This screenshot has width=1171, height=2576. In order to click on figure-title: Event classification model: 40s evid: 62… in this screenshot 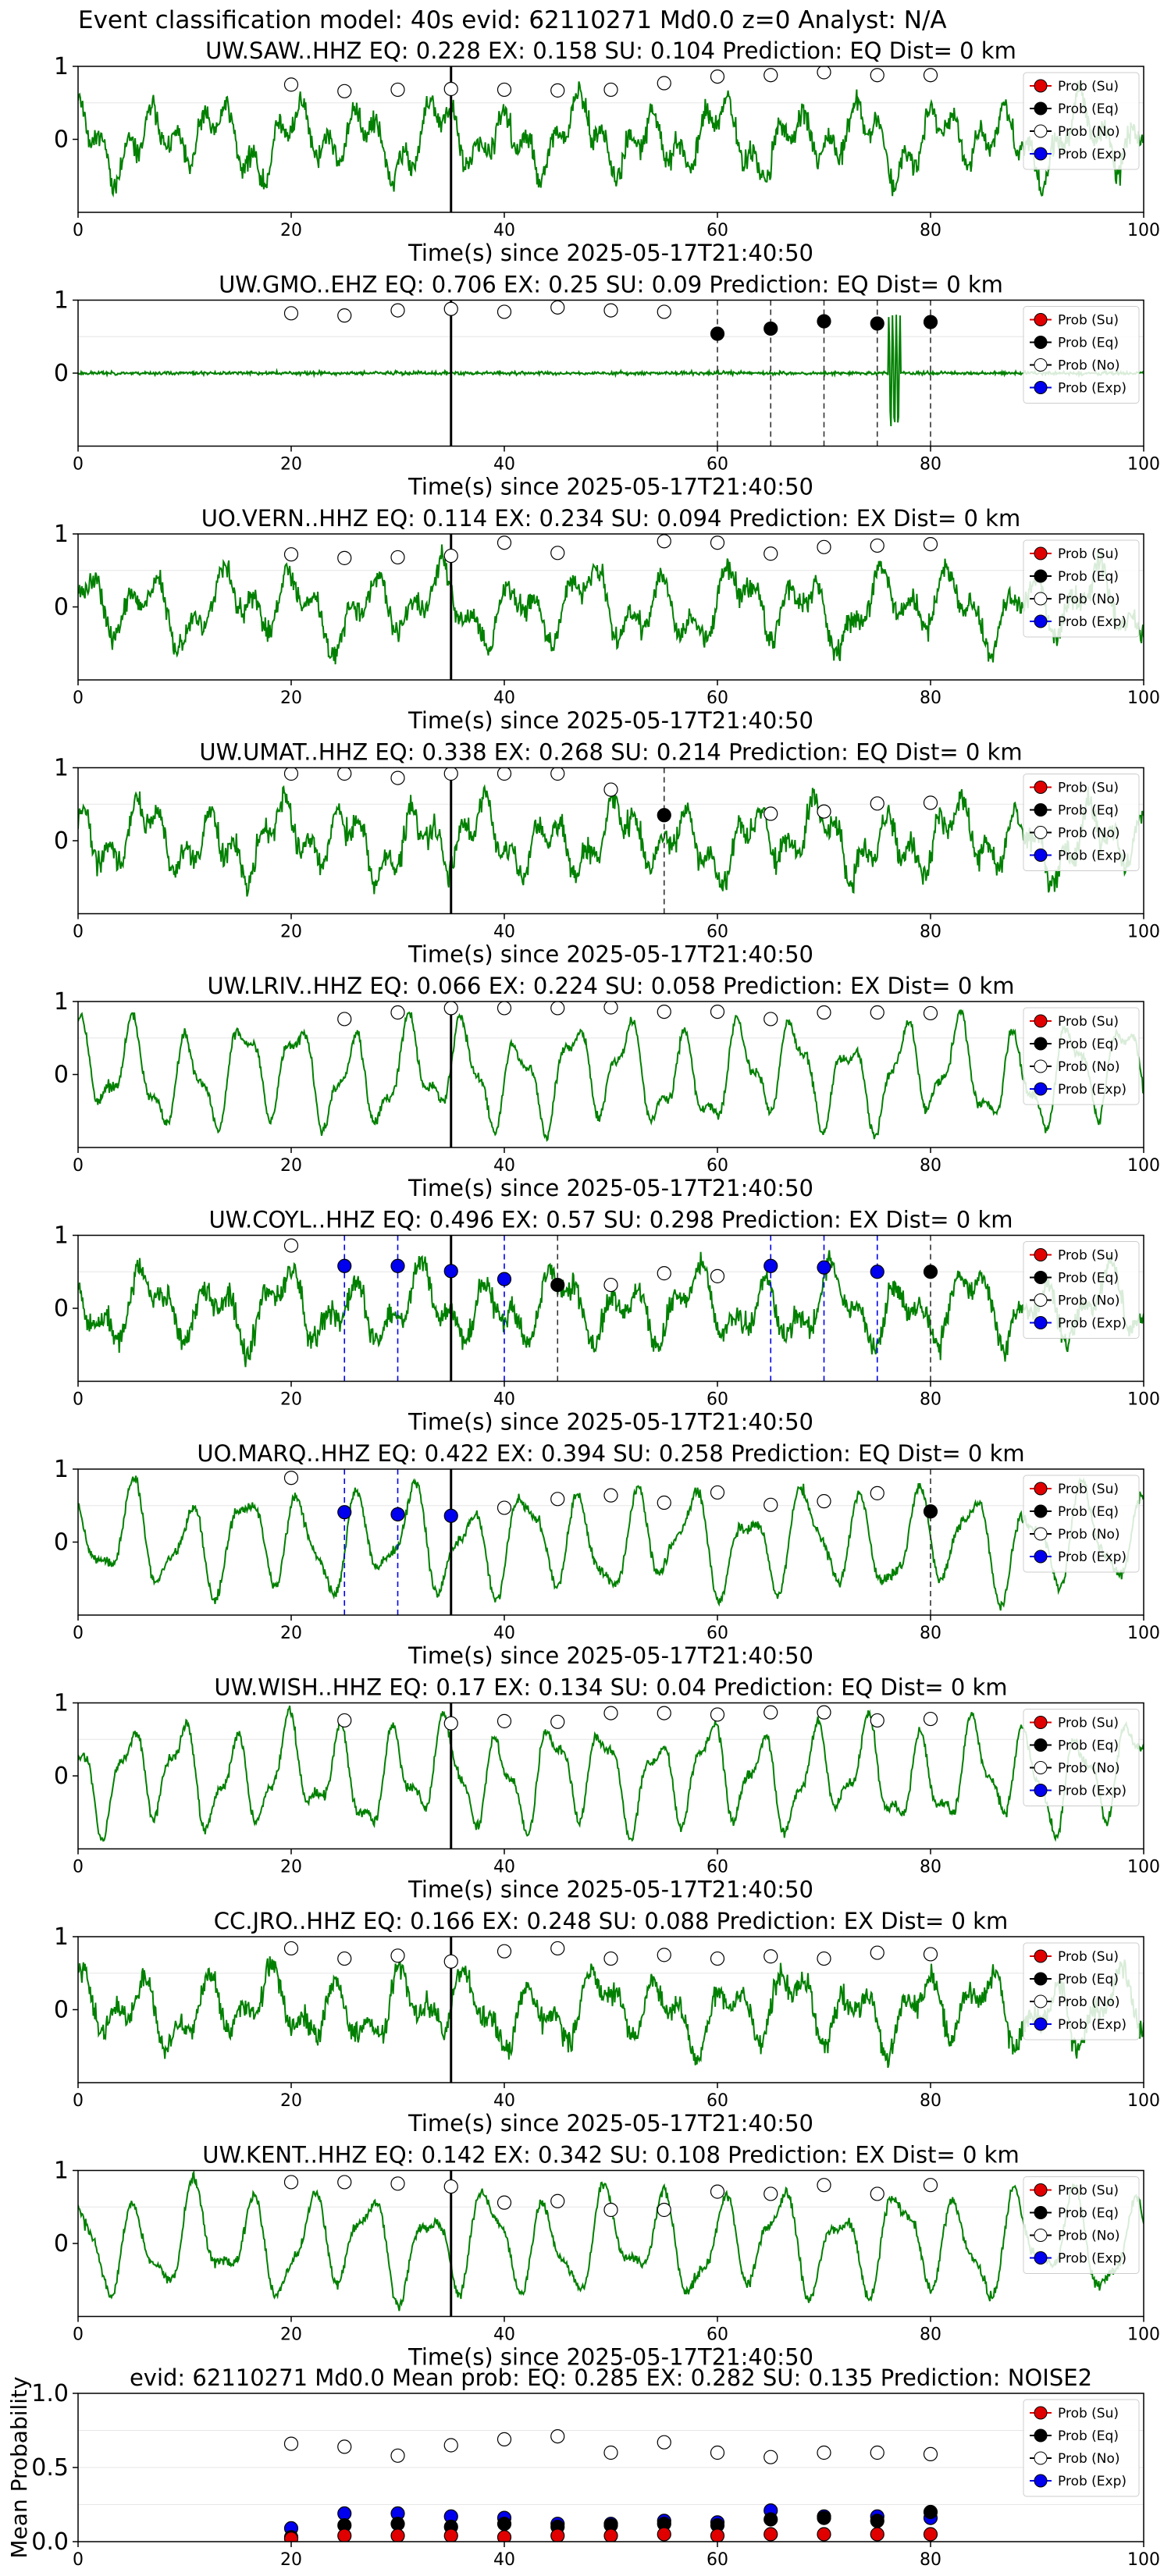, I will do `click(512, 20)`.